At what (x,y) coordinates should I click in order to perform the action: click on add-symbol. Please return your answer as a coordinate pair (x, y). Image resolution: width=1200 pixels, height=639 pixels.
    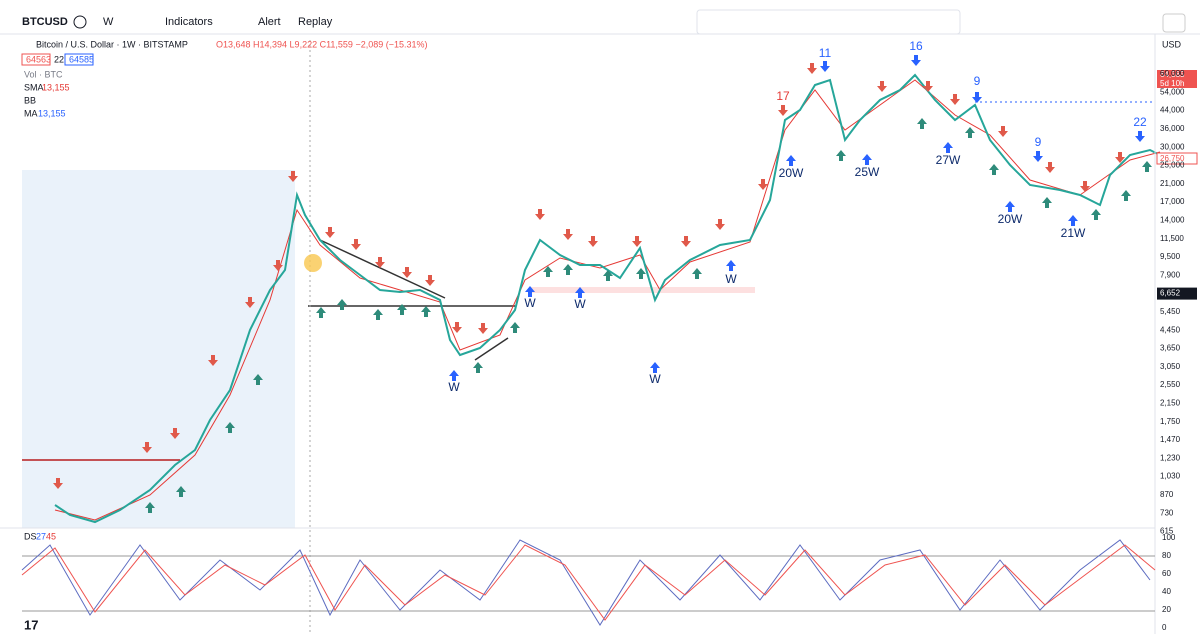
    Looking at the image, I should click on (80, 22).